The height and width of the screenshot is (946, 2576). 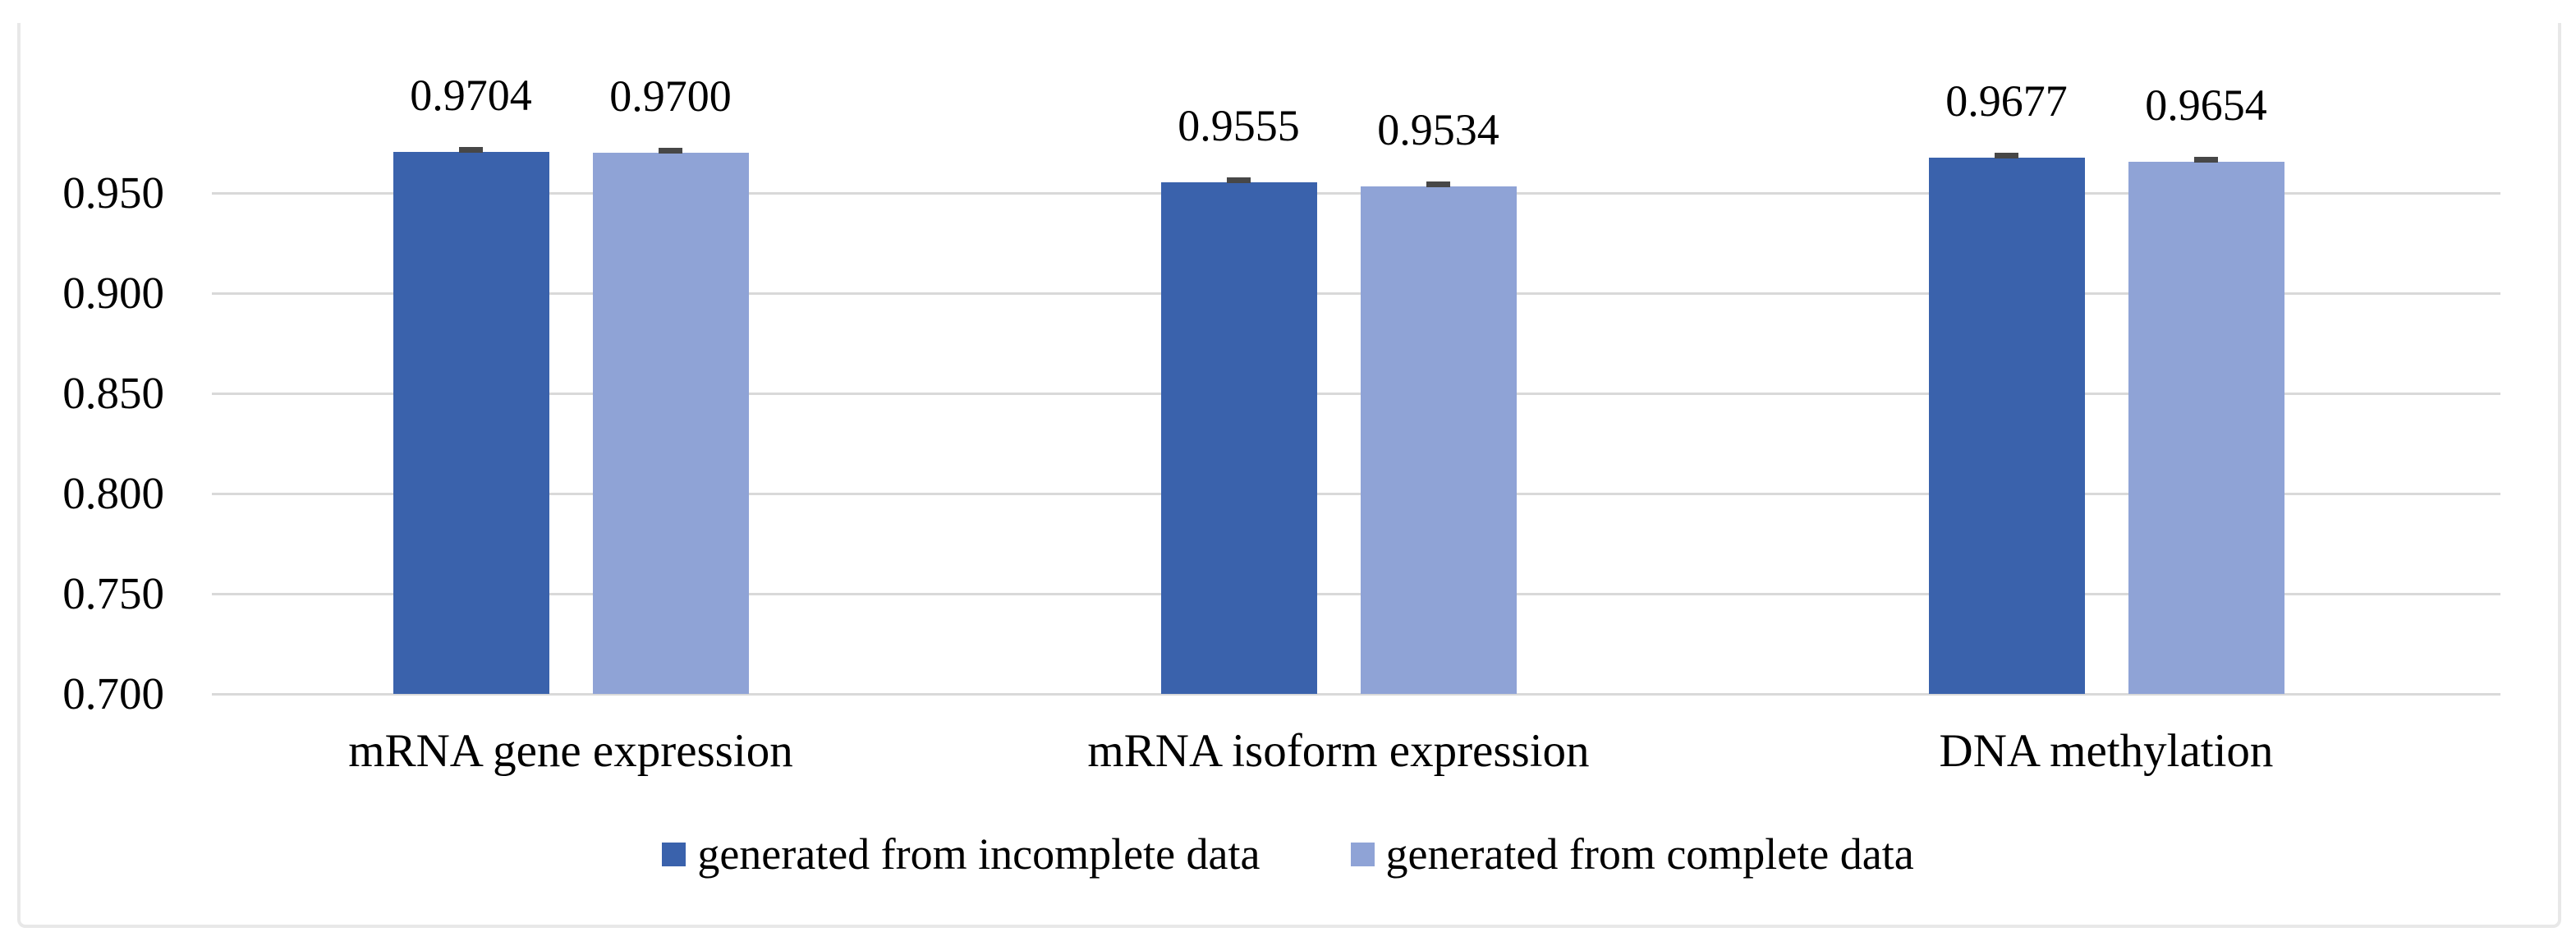 I want to click on category-label: DNA methylation, so click(x=2106, y=751).